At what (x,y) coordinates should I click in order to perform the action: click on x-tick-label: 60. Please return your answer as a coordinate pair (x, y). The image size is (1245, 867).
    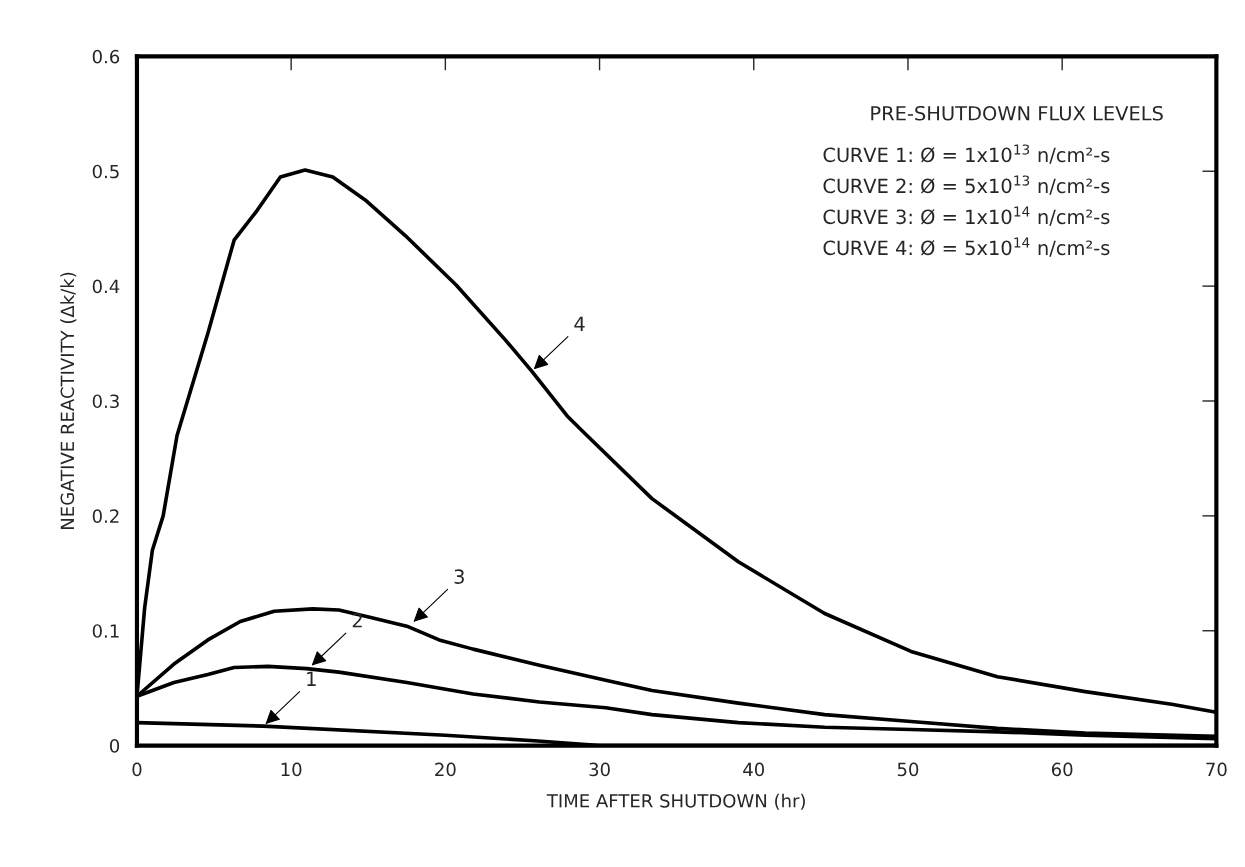
    Looking at the image, I should click on (1062, 769).